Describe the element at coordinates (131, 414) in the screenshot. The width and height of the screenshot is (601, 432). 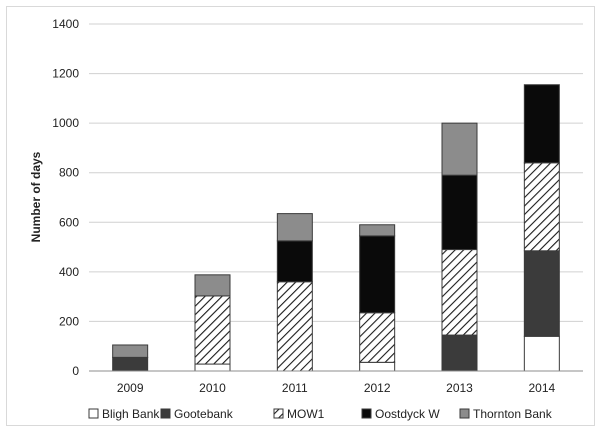
I see `legend-label: Bligh Bank` at that location.